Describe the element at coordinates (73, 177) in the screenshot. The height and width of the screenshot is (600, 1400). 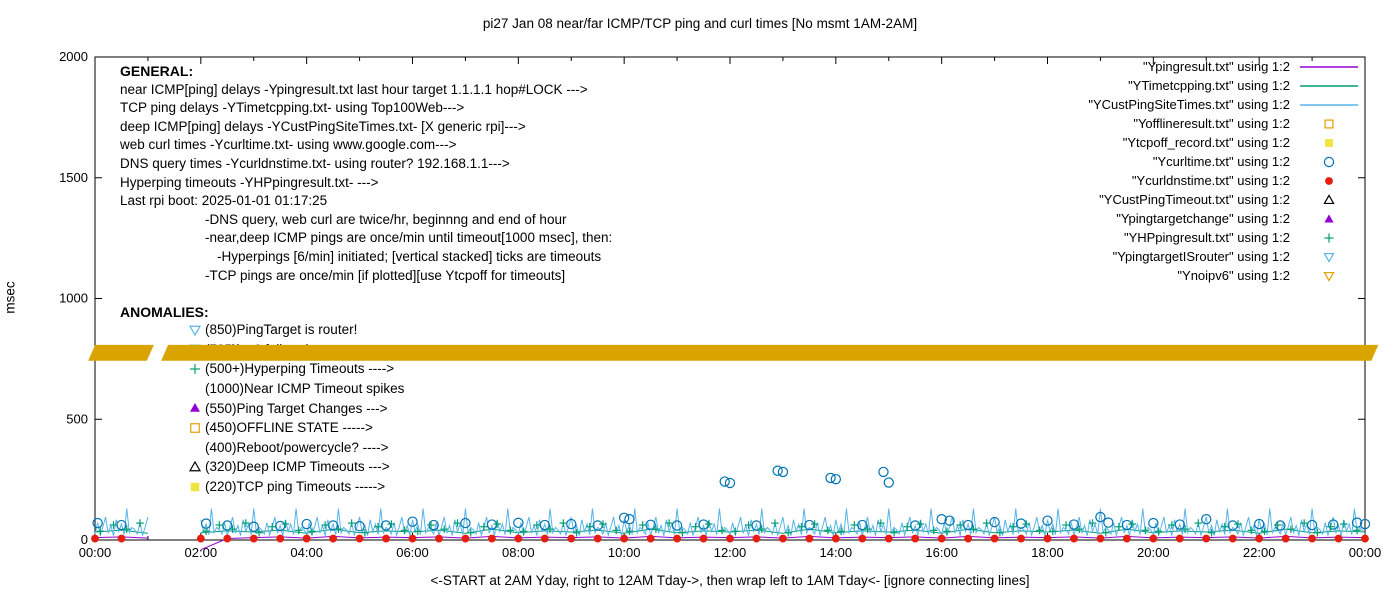
I see `y-tick-label: 1500` at that location.